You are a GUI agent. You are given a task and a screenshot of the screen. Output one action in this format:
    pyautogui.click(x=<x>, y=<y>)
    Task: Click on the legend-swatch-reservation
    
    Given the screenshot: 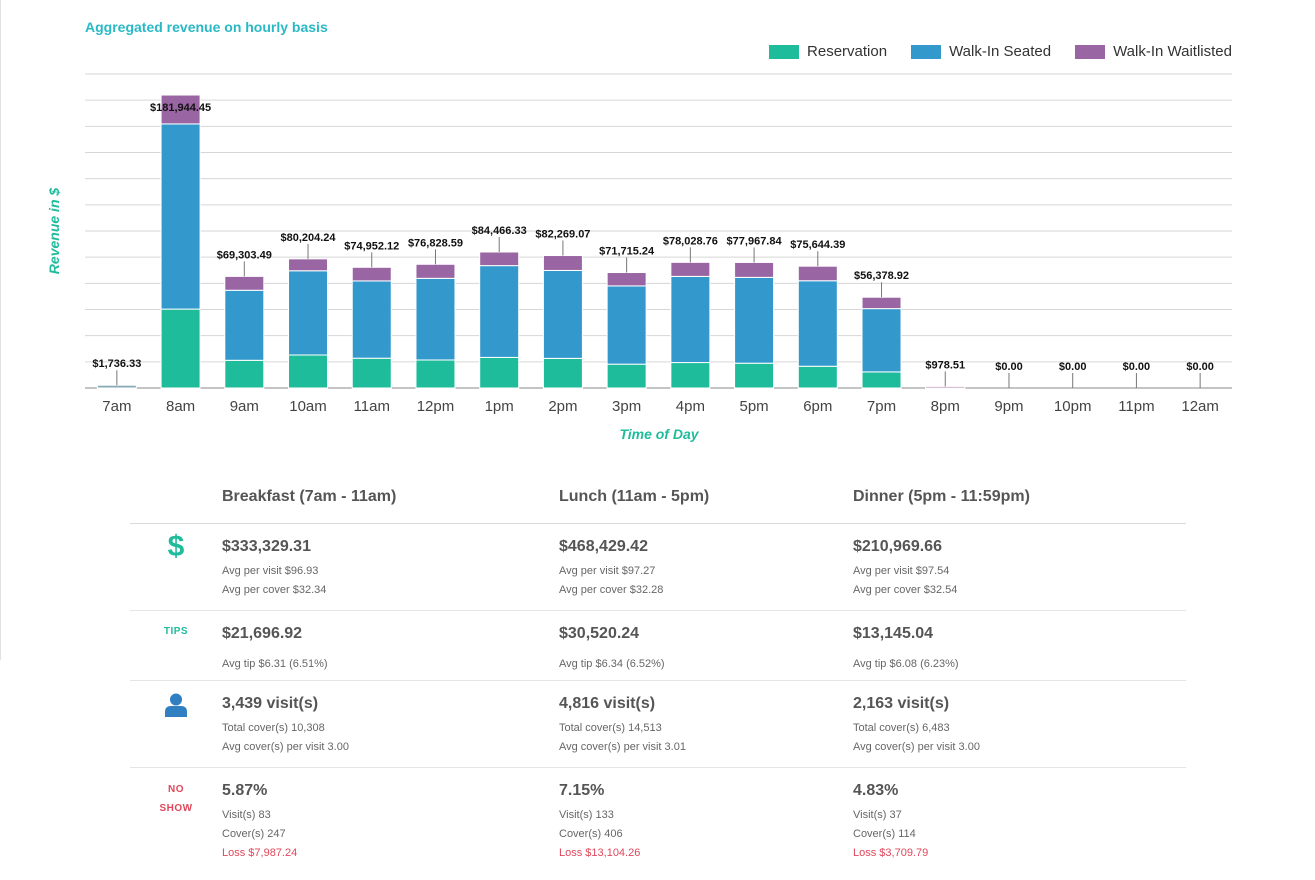 What is the action you would take?
    pyautogui.click(x=784, y=51)
    